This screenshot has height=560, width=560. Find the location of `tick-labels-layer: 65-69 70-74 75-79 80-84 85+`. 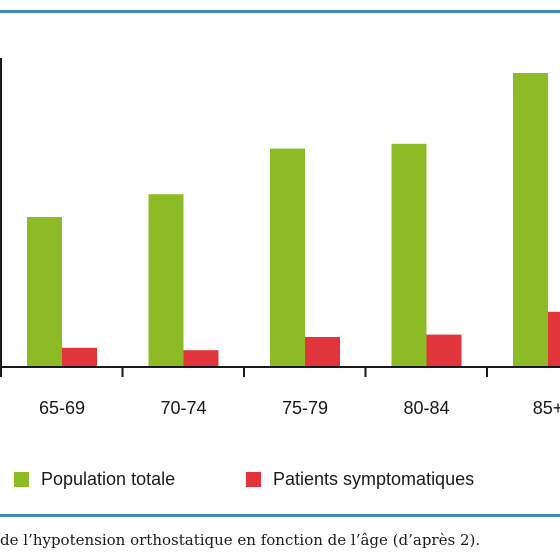

tick-labels-layer: 65-69 70-74 75-79 80-84 85+ is located at coordinates (299, 408).